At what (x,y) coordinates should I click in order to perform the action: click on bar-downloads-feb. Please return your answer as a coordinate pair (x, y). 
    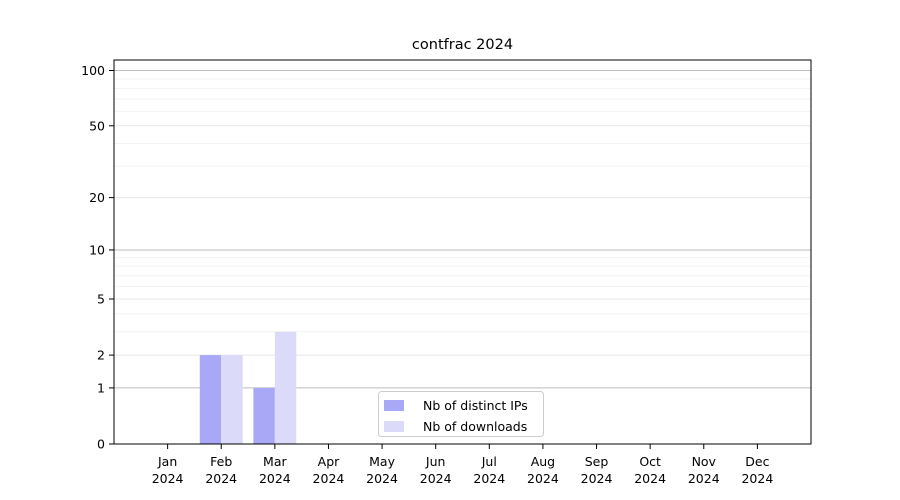
    Looking at the image, I should click on (232, 399).